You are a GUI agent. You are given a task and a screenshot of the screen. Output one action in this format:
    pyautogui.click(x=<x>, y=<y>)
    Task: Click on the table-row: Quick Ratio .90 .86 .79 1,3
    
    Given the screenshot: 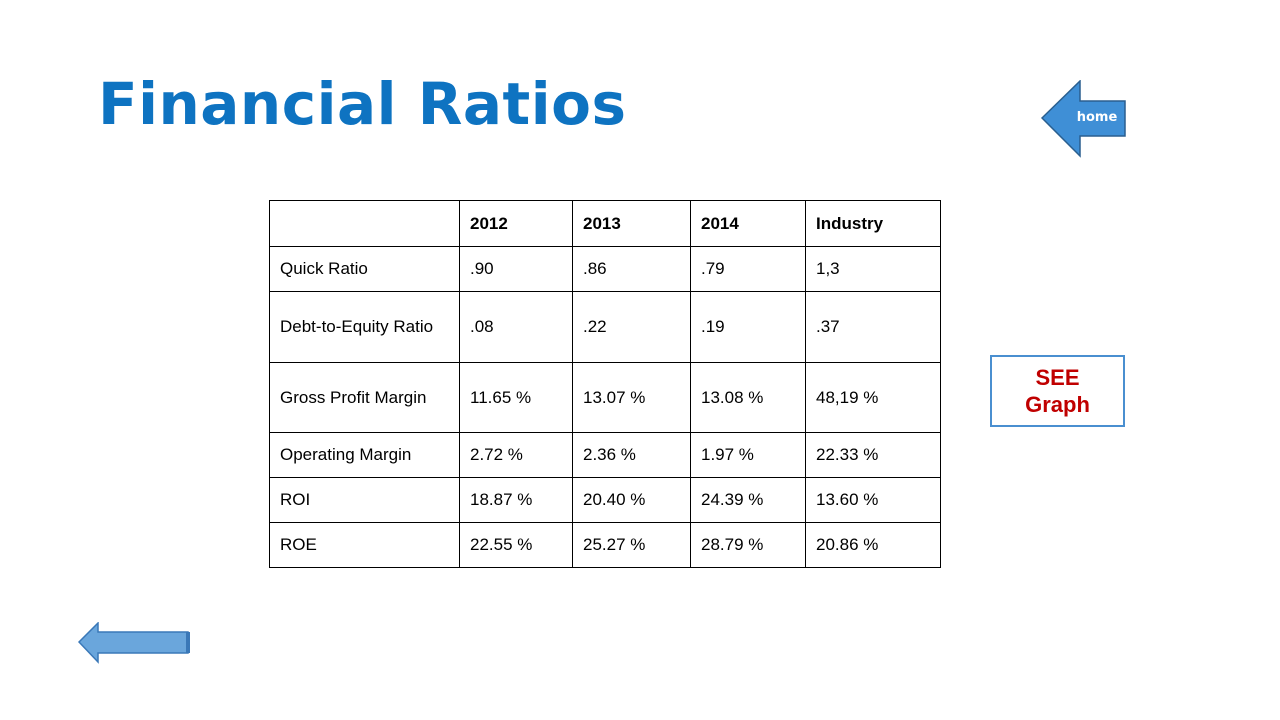 What is the action you would take?
    pyautogui.click(x=605, y=269)
    